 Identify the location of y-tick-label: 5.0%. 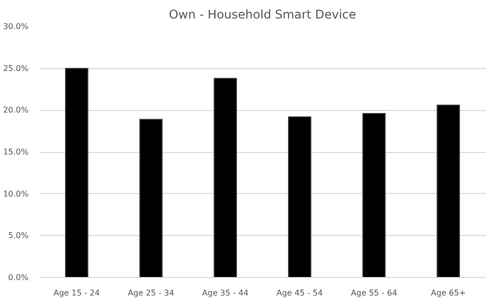
(18, 235).